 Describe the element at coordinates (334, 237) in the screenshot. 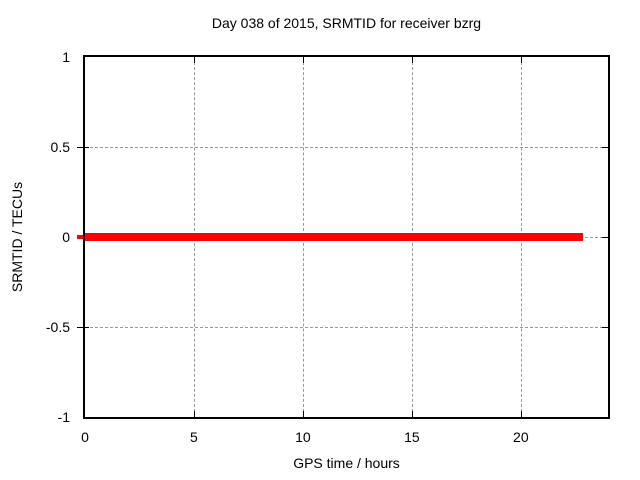

I see `series-line-srmtid` at that location.